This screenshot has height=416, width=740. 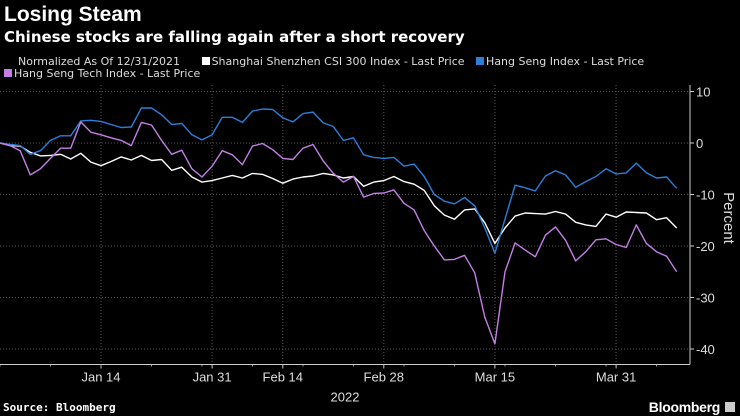 I want to click on x-tick-label: Feb 14, so click(x=283, y=376).